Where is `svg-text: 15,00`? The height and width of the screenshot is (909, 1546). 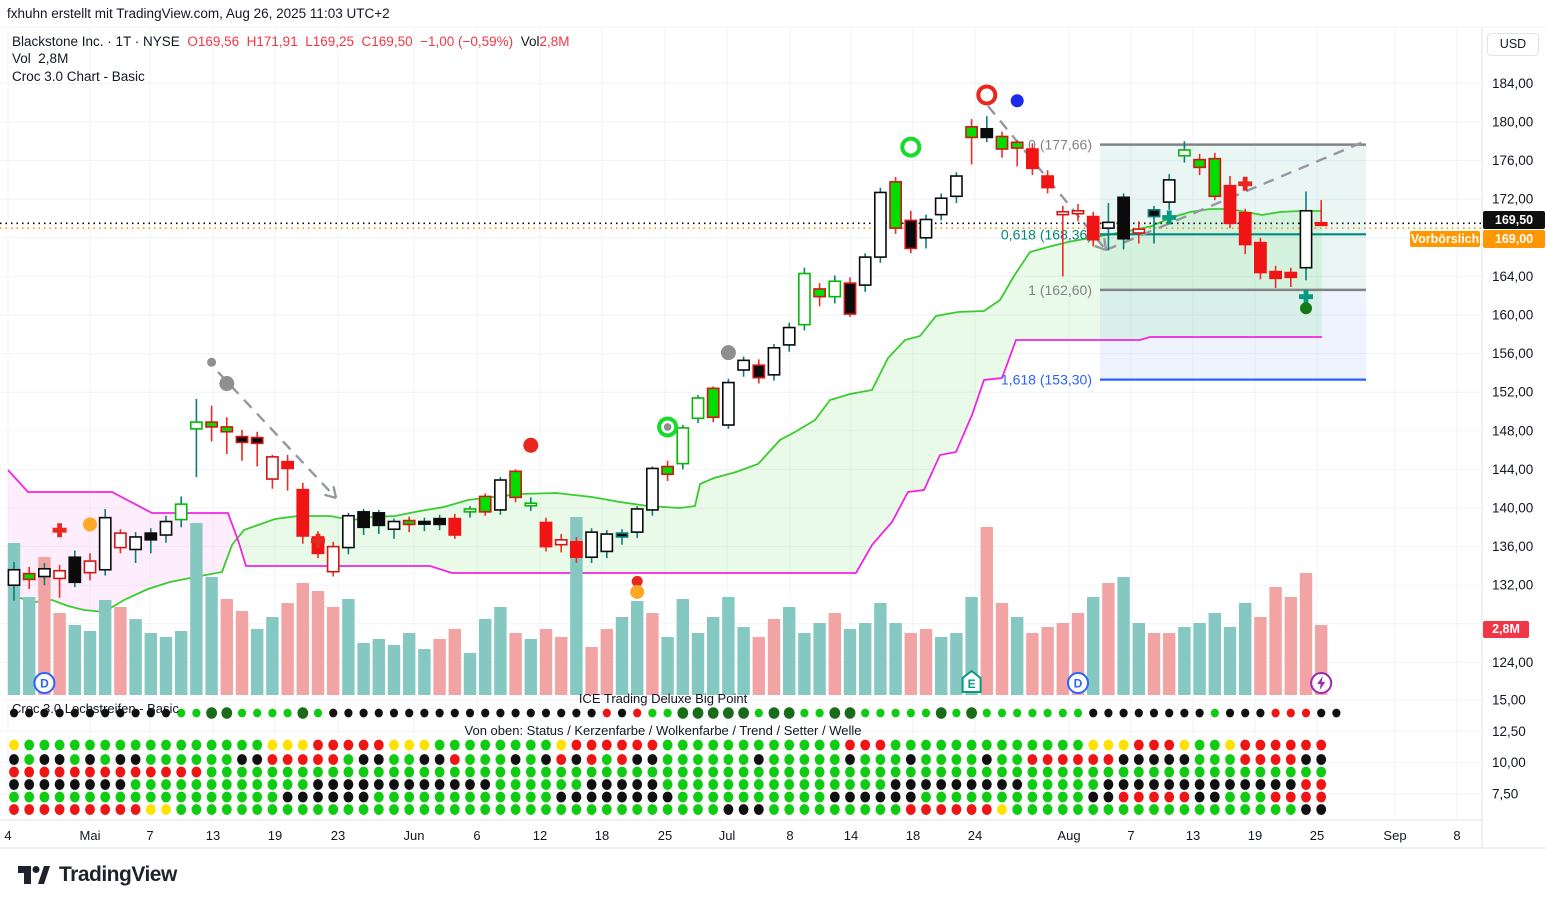 svg-text: 15,00 is located at coordinates (1509, 700).